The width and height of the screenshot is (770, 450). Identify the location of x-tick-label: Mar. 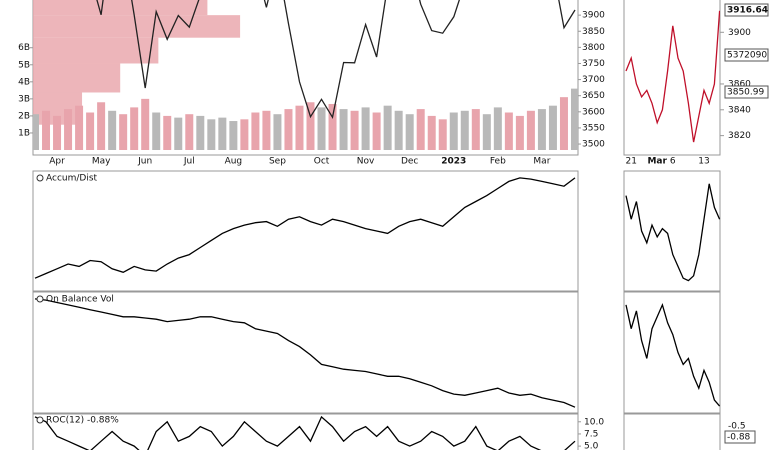
(541, 162).